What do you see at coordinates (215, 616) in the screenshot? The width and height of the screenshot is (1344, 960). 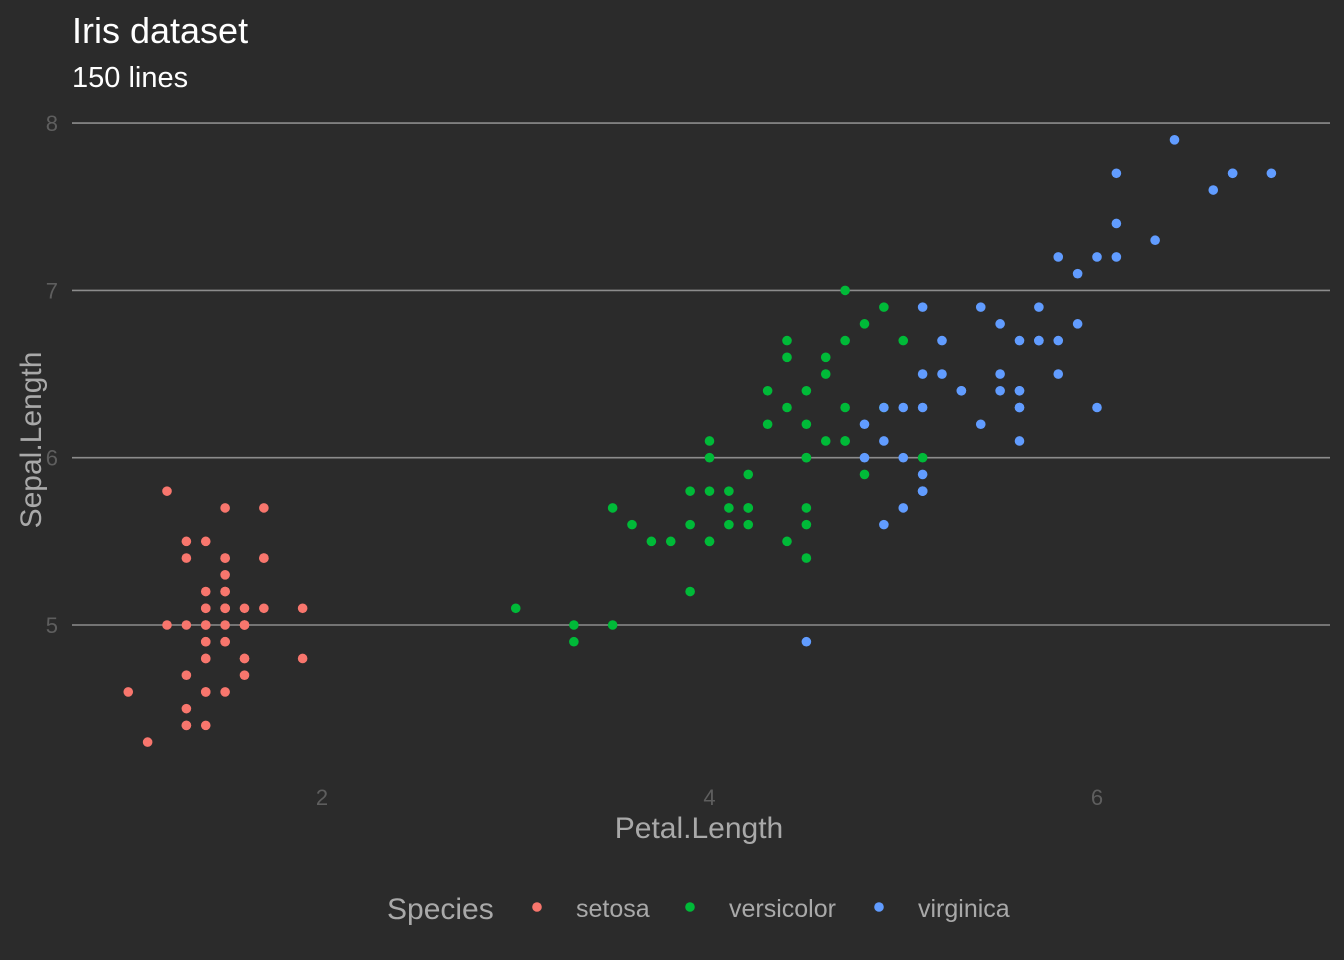 I see `series-setosa` at bounding box center [215, 616].